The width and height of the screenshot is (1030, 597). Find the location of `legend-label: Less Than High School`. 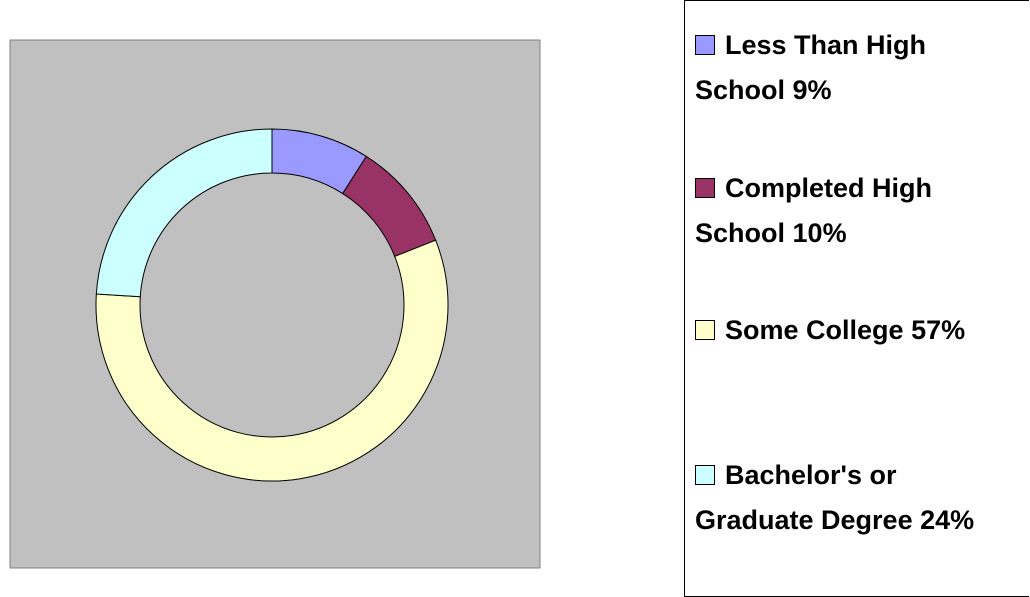

legend-label: Less Than High School is located at coordinates (811, 67).